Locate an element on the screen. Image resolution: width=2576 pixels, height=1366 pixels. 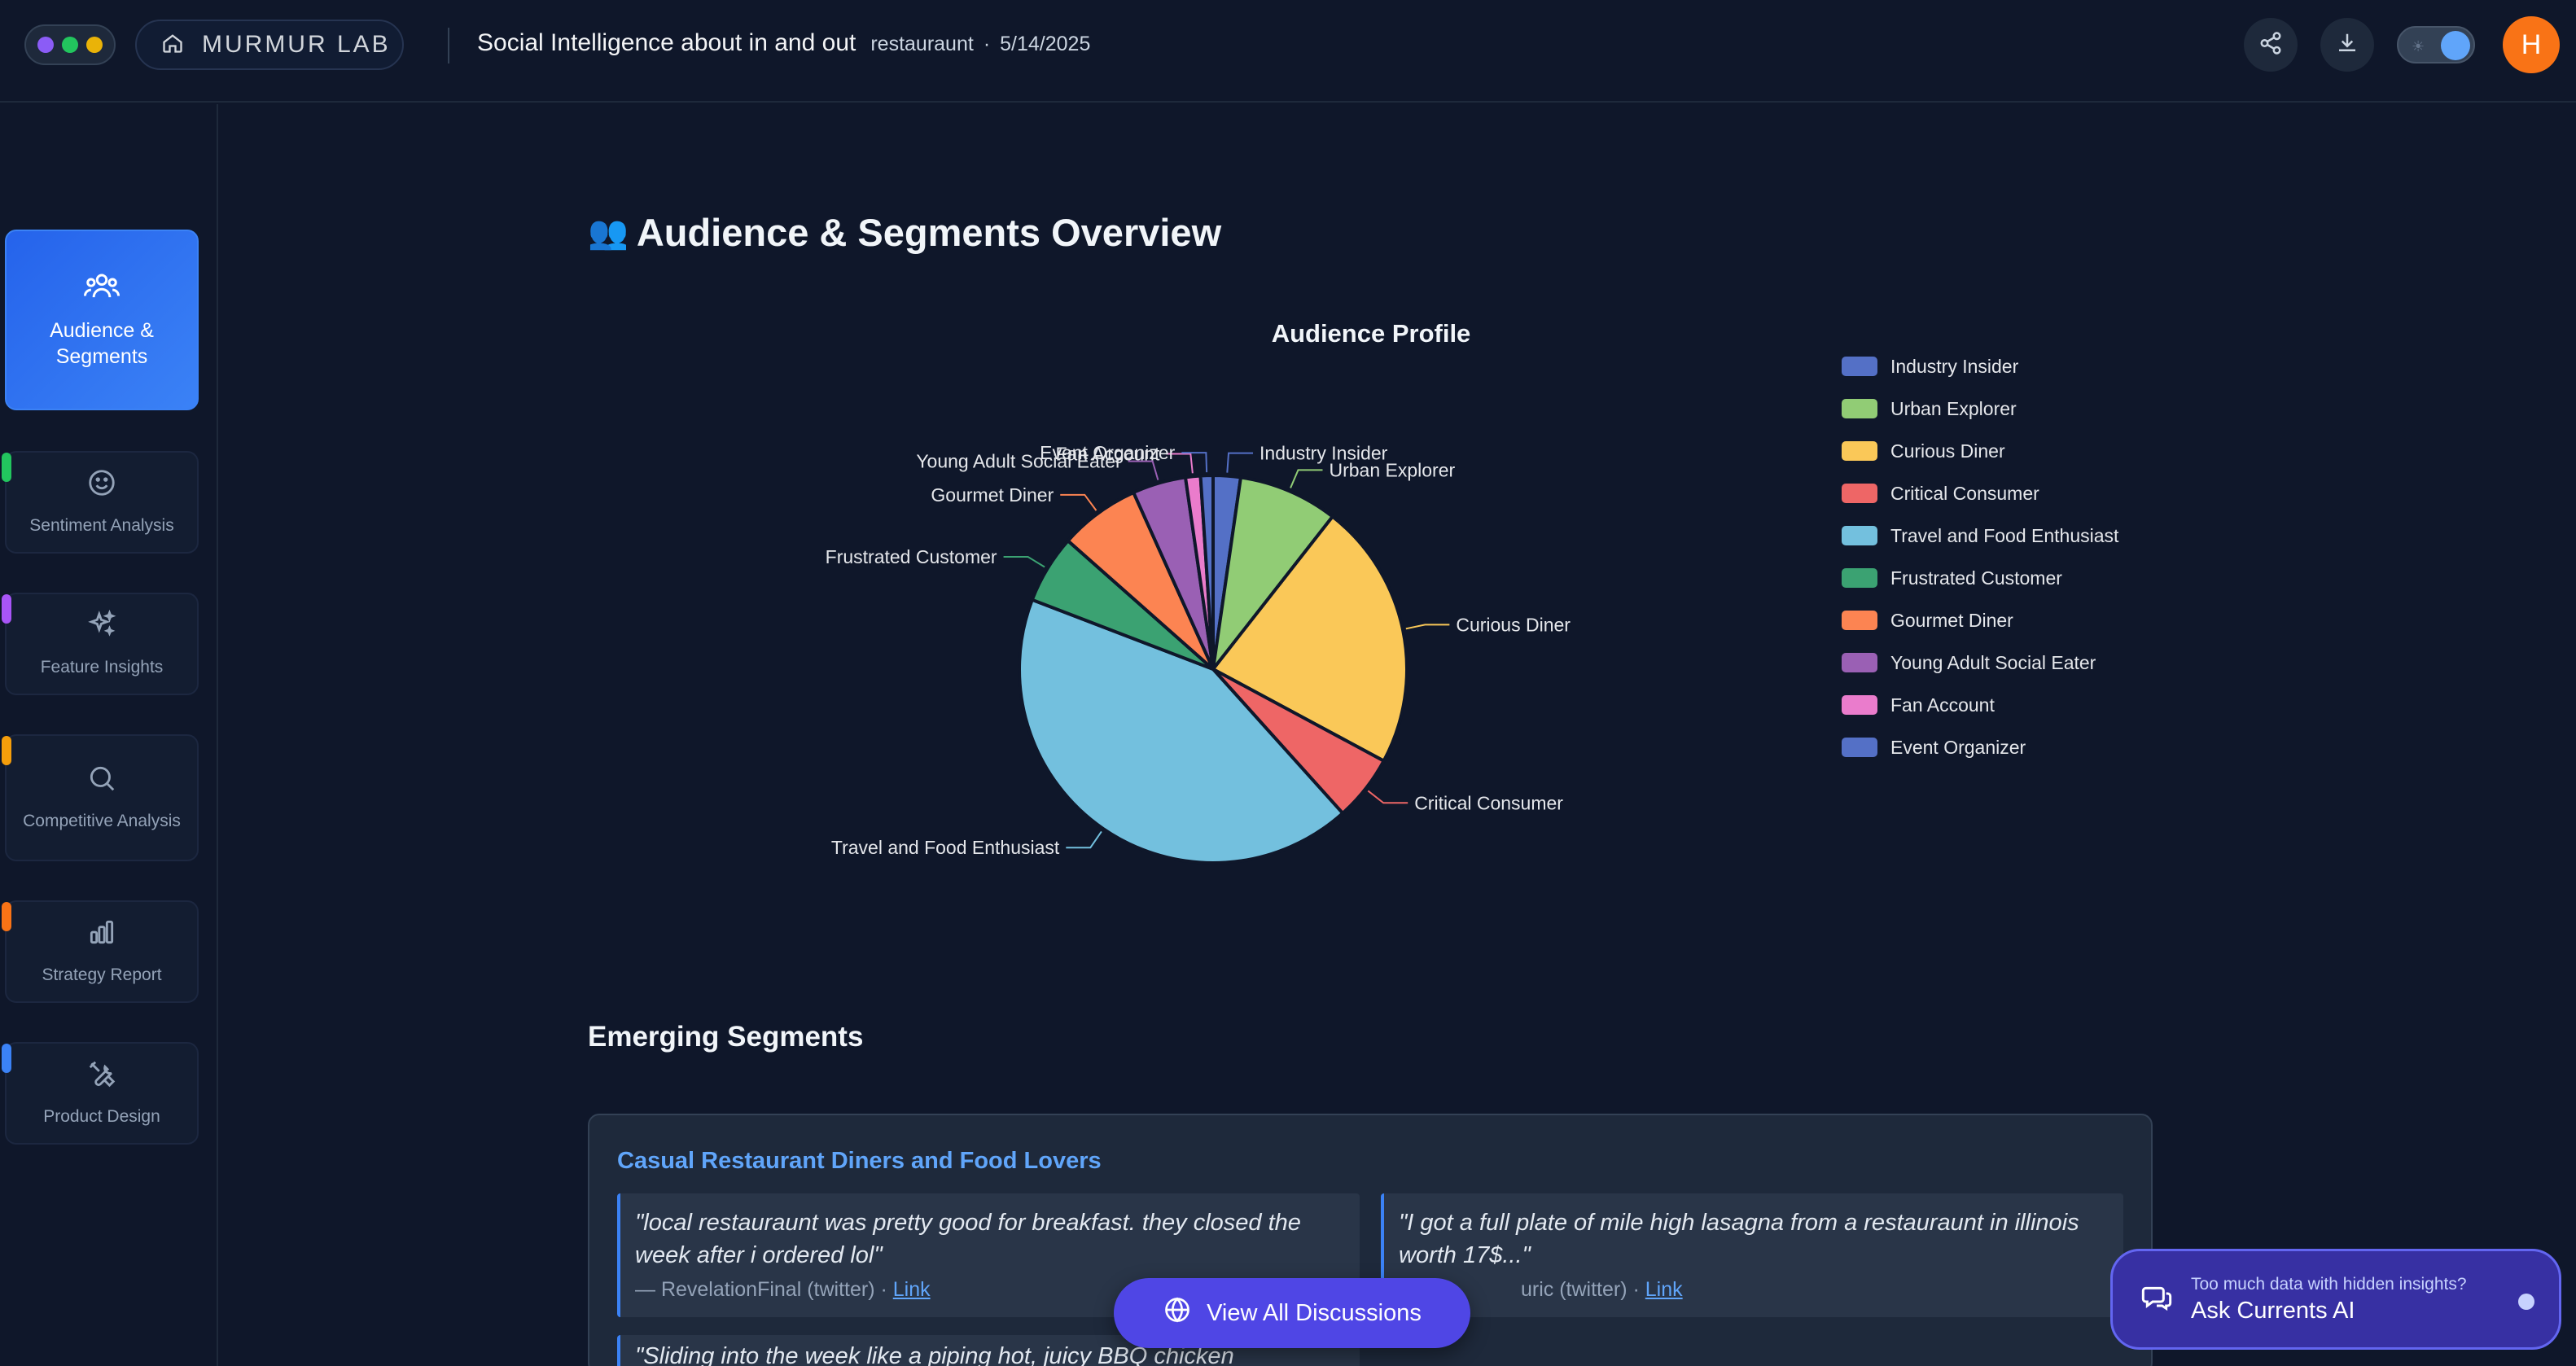
quote-source: uric (twitter) · Link is located at coordinates (1754, 1290).